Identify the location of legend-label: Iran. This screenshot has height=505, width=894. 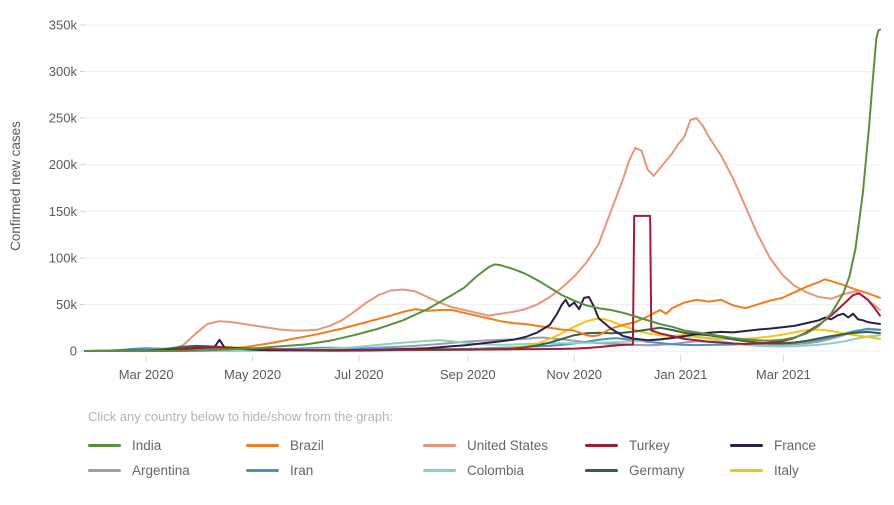
(302, 470).